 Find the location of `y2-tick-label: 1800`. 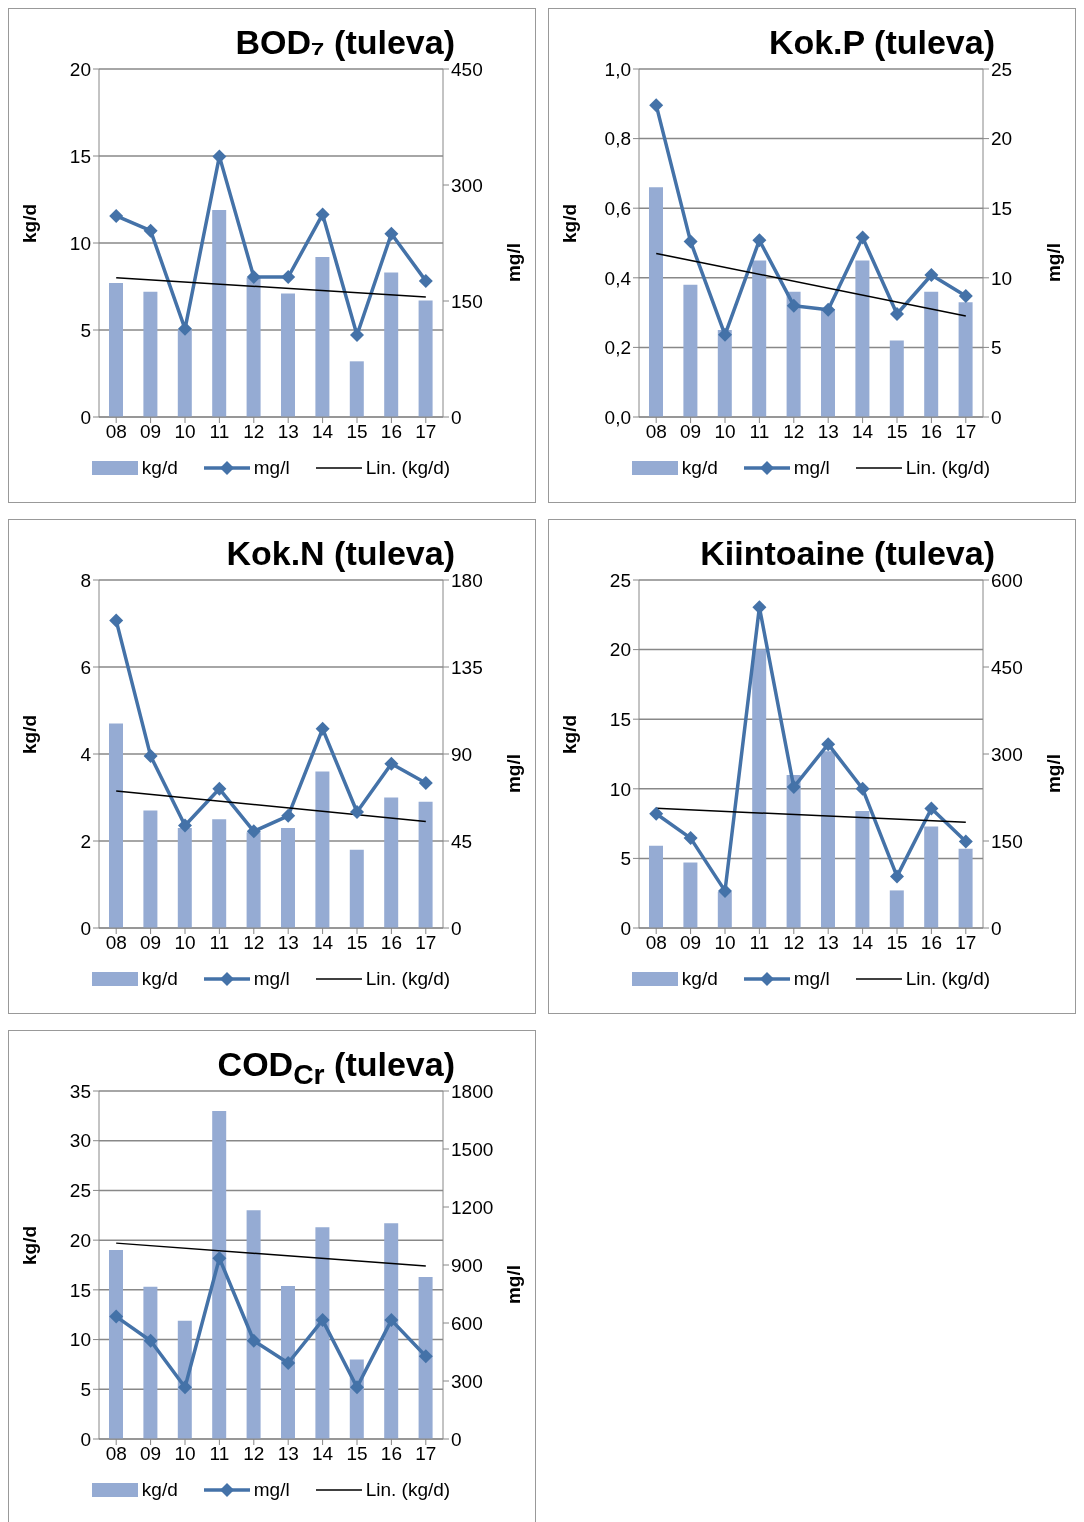

y2-tick-label: 1800 is located at coordinates (472, 1091).